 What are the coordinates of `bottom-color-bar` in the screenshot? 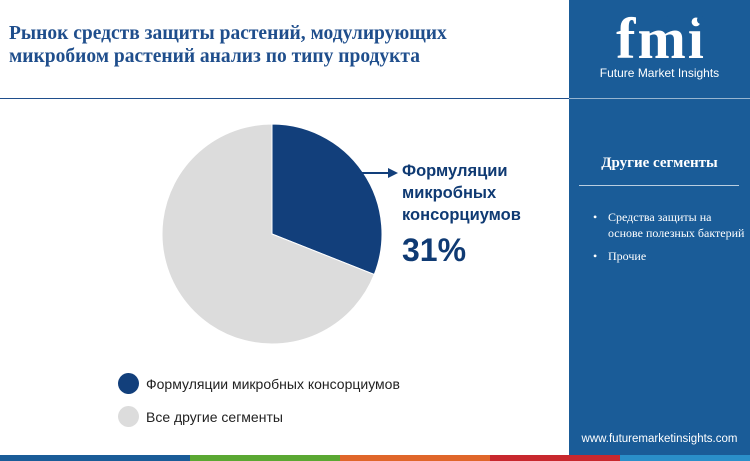 It's located at (375, 458).